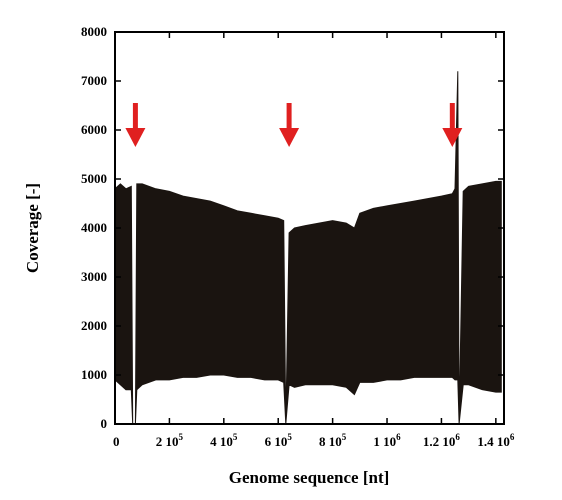  What do you see at coordinates (442, 440) in the screenshot?
I see `x-tick-label: 1.2 106` at bounding box center [442, 440].